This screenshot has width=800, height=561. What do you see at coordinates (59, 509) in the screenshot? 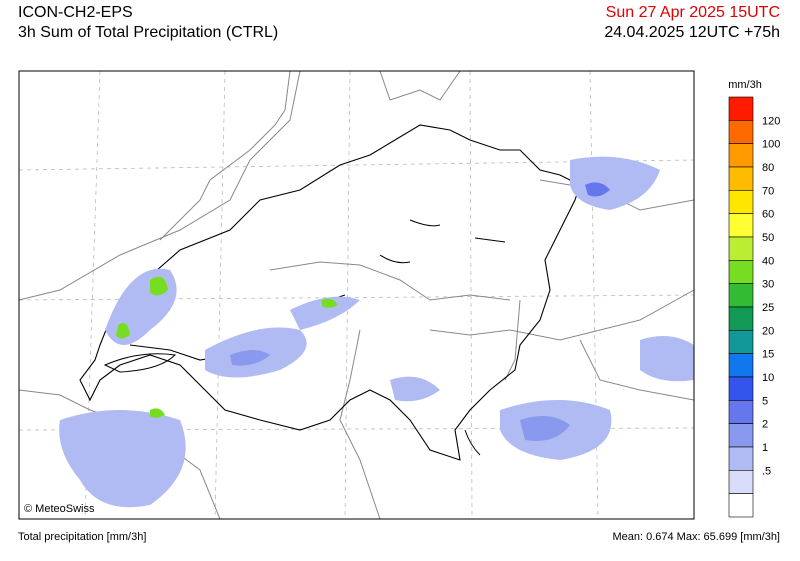
I see `credit: © MeteoSwiss` at bounding box center [59, 509].